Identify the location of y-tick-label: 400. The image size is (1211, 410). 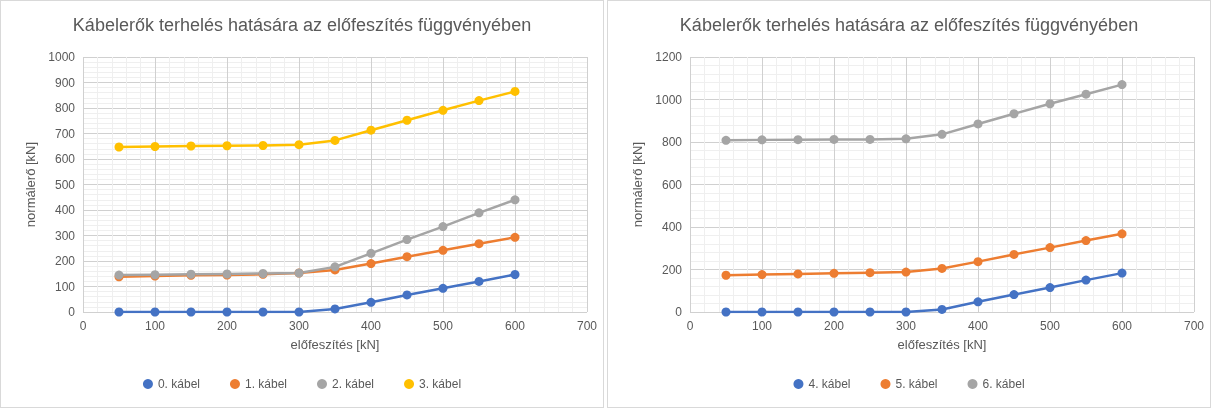
(65, 210).